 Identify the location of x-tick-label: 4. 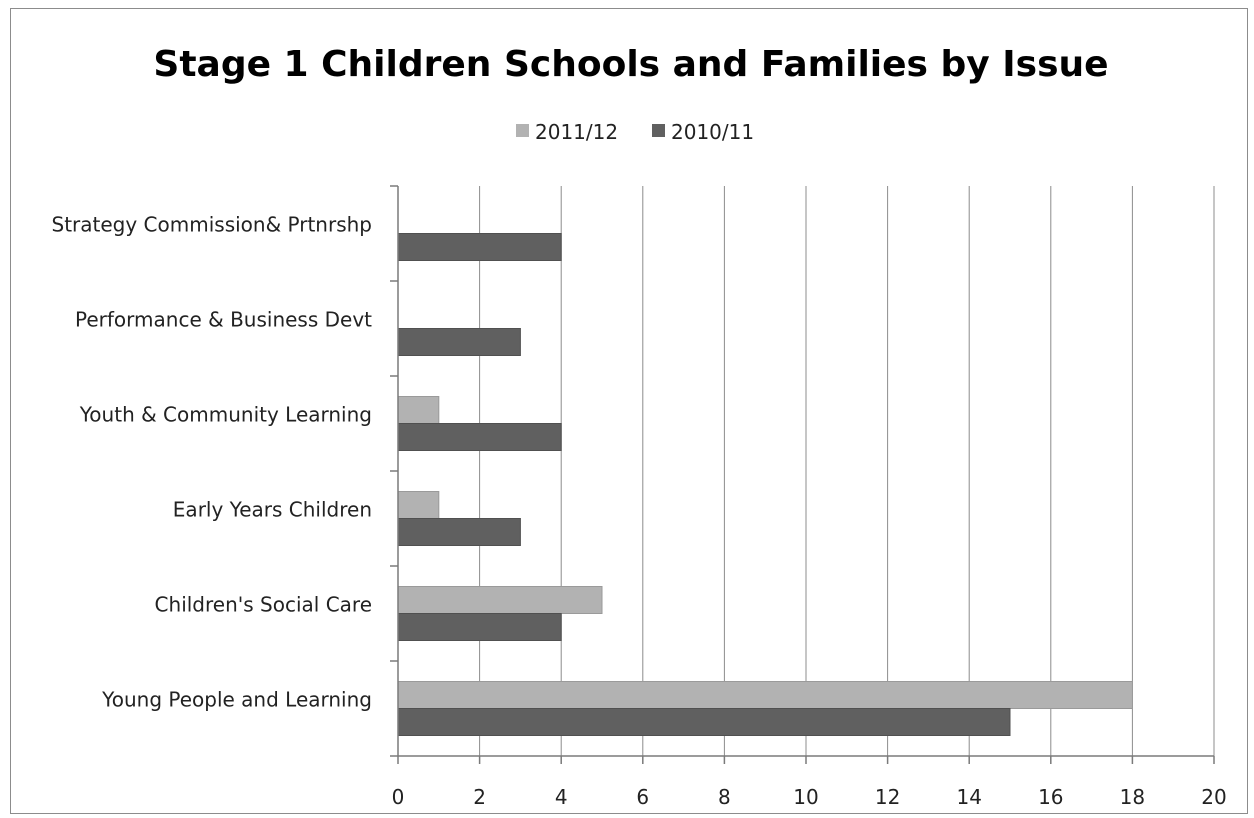
(561, 797).